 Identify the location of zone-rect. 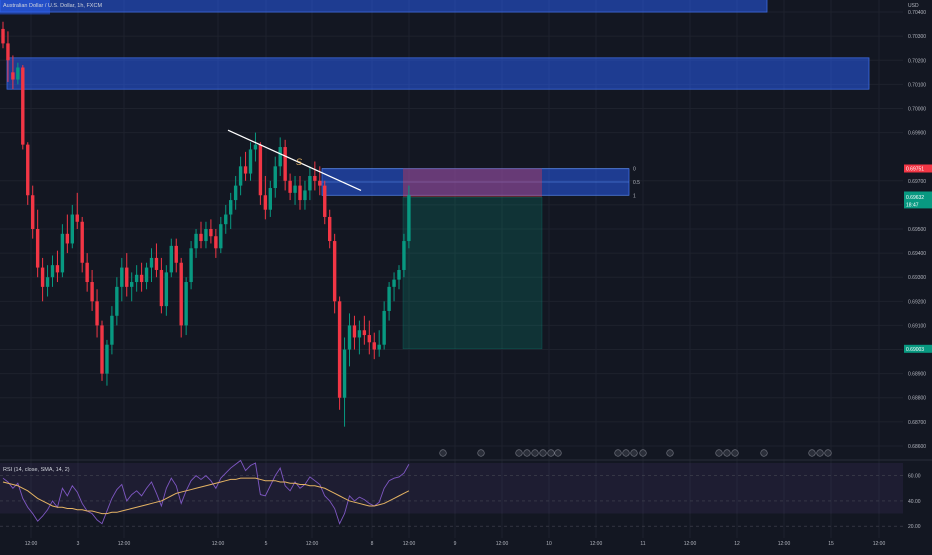
(384, 6).